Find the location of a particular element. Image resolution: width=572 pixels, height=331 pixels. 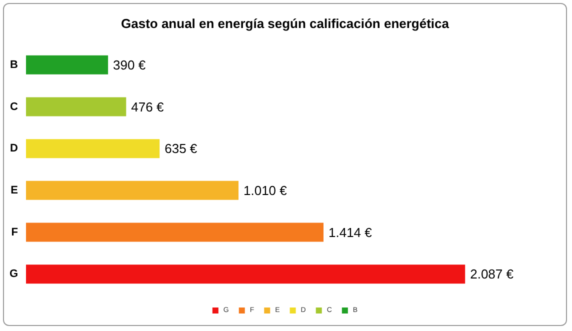

data-label: 1.010 € is located at coordinates (266, 190).